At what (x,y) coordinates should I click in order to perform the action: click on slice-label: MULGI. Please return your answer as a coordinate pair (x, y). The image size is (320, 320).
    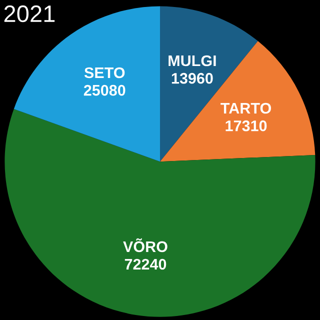
    Looking at the image, I should click on (192, 60).